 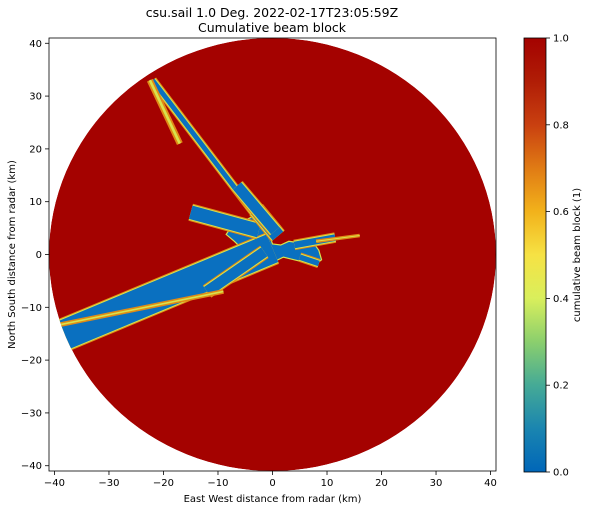 What do you see at coordinates (561, 212) in the screenshot?
I see `colorbar-tick-label: 0.6` at bounding box center [561, 212].